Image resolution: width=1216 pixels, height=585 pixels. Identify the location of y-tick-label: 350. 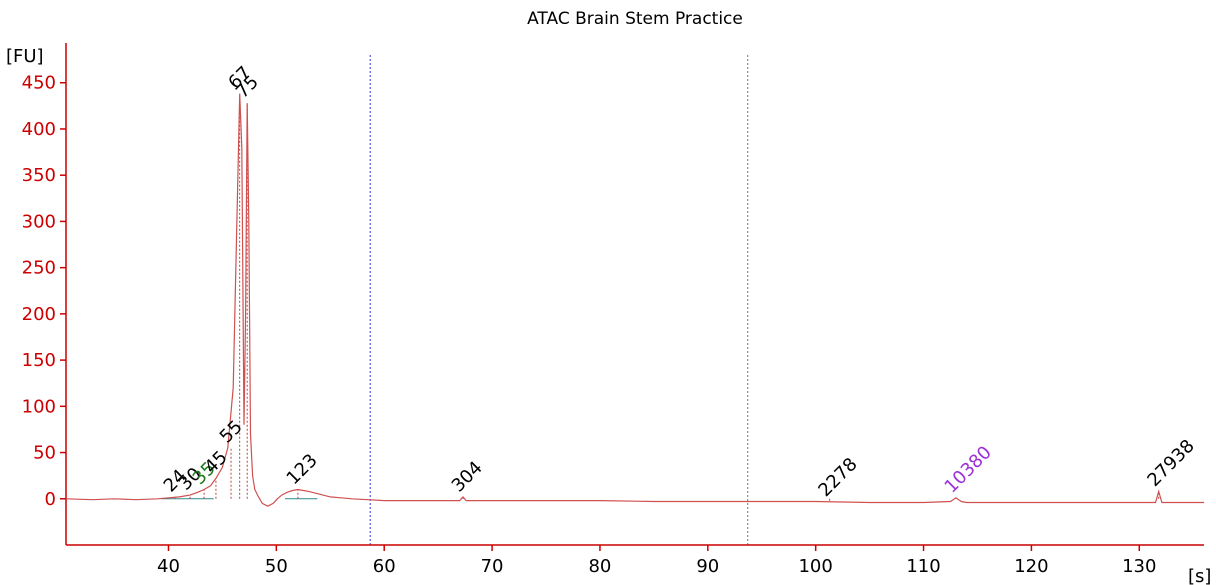
(39, 175).